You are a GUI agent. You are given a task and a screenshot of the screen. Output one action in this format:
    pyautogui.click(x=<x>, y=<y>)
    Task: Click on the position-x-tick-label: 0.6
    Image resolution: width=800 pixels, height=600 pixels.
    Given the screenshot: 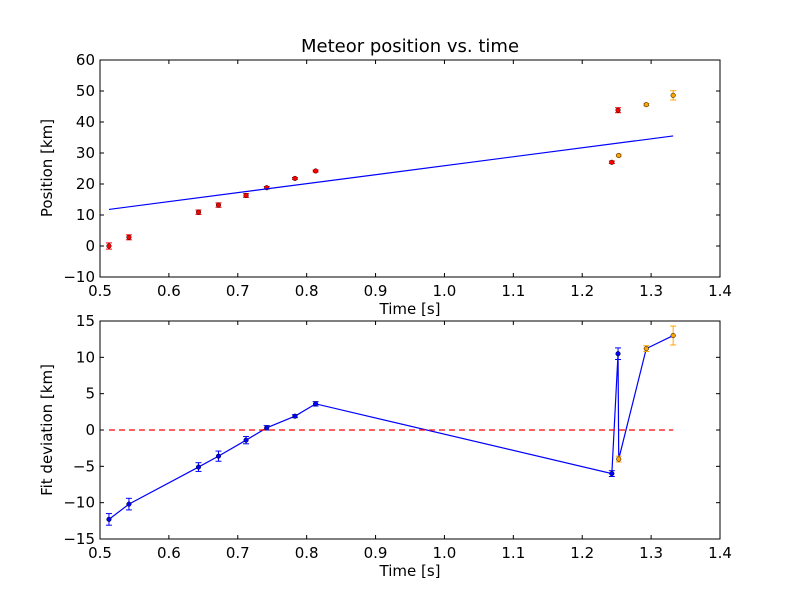 What is the action you would take?
    pyautogui.click(x=169, y=291)
    